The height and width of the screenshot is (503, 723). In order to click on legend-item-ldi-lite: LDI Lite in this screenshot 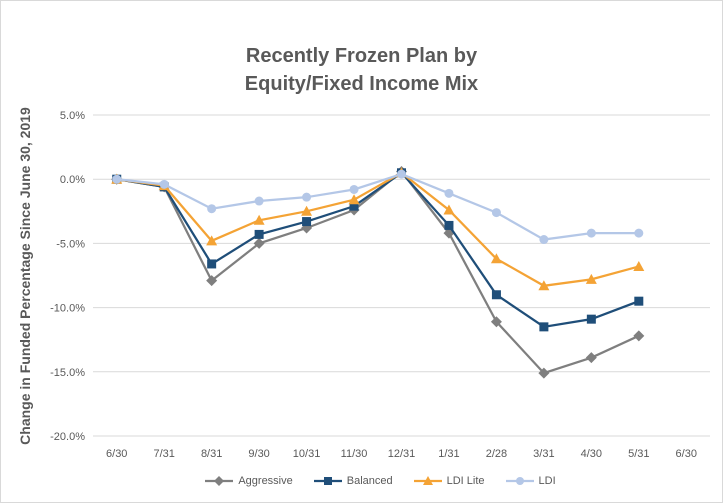, I will do `click(449, 481)`.